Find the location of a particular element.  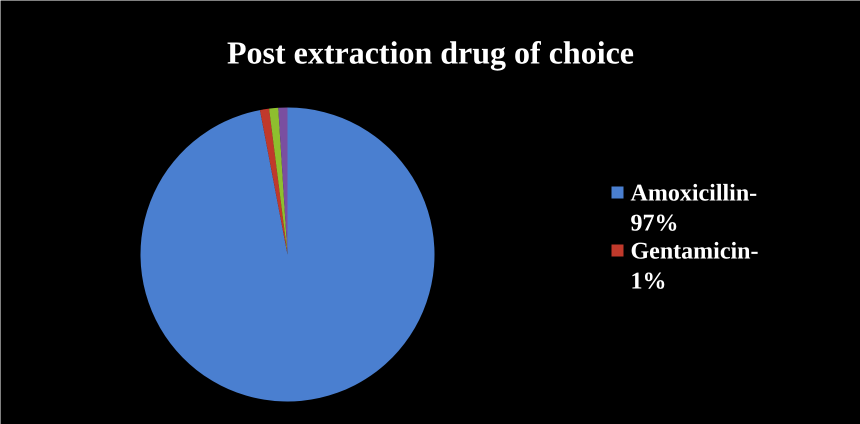

legend-label: Amoxicillin-97% is located at coordinates (694, 208).